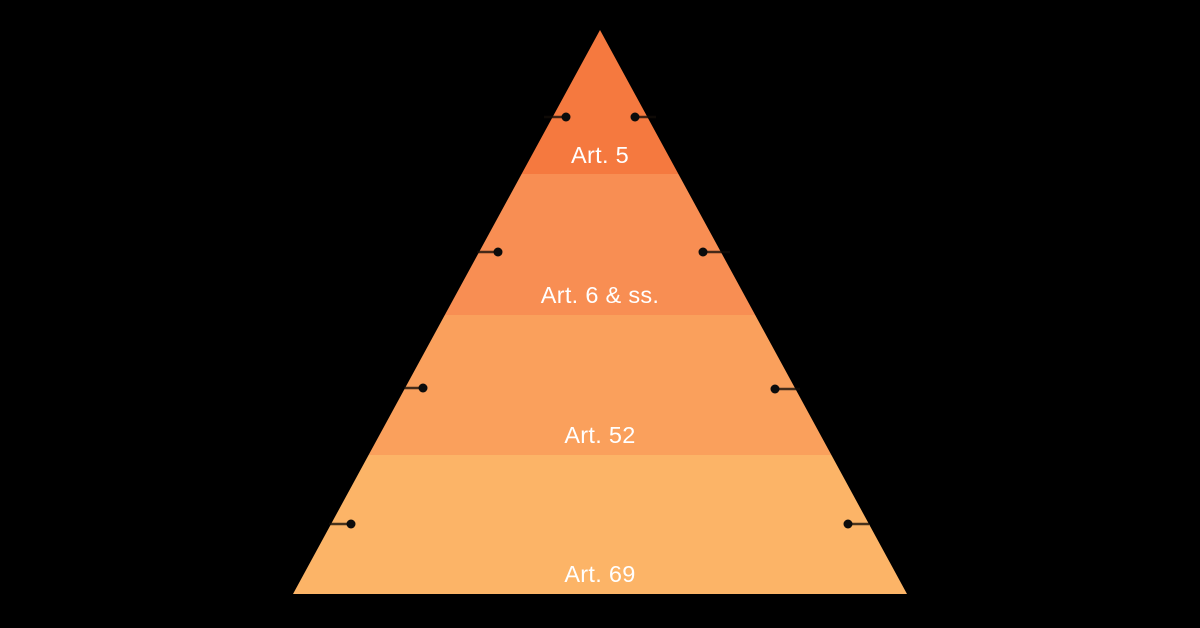  What do you see at coordinates (600, 244) in the screenshot?
I see `pyramid-level-2-shape` at bounding box center [600, 244].